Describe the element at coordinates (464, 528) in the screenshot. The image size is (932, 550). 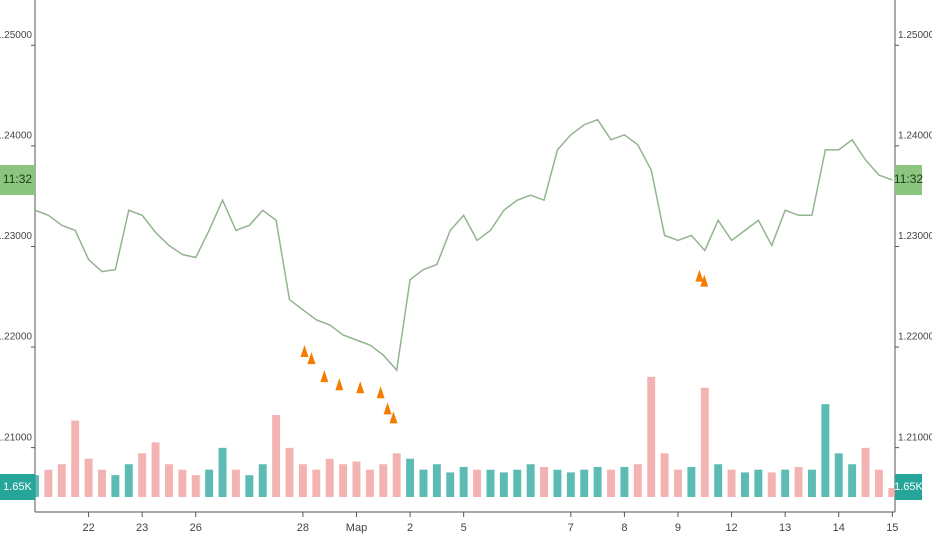
I see `x-tick-label: 5` at that location.